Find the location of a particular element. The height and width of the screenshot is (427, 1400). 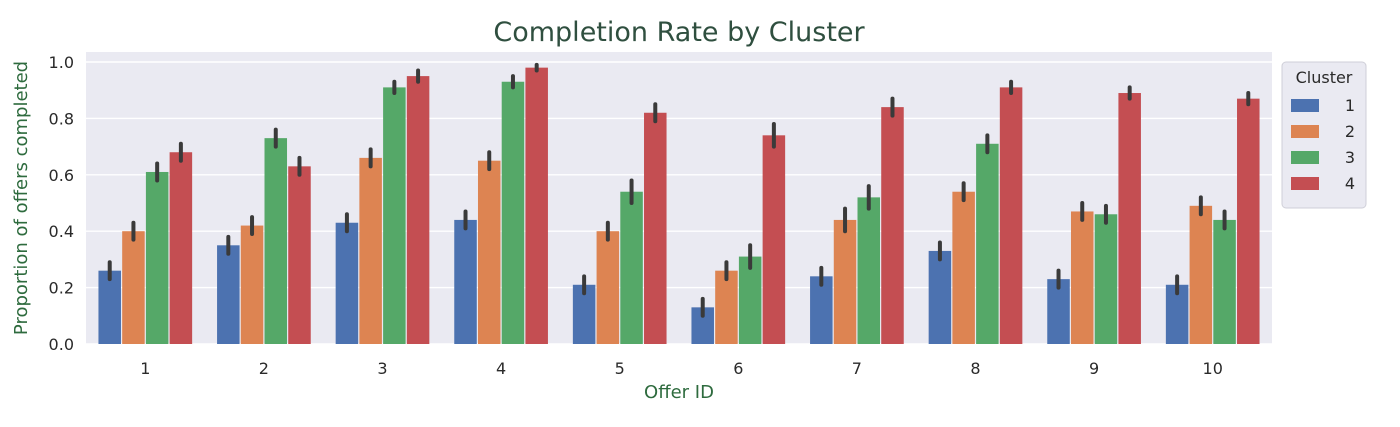

y-tick-label: 0.0 is located at coordinates (61, 344).